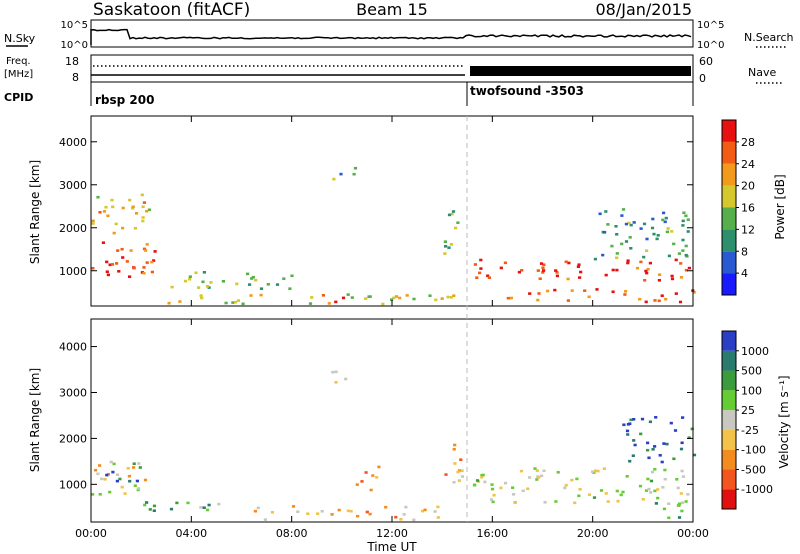 The height and width of the screenshot is (554, 800). Describe the element at coordinates (748, 142) in the screenshot. I see `colorbar-tick-label: 28` at that location.